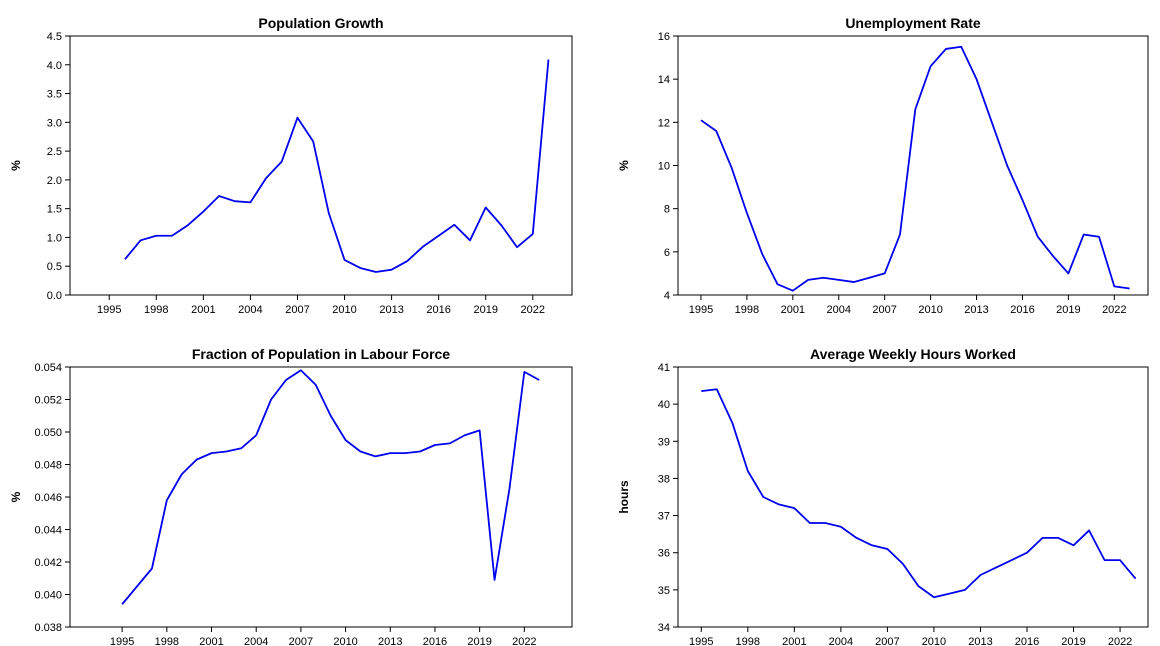 This screenshot has width=1160, height=646. What do you see at coordinates (54, 66) in the screenshot?
I see `y-tick-label: 4.0` at bounding box center [54, 66].